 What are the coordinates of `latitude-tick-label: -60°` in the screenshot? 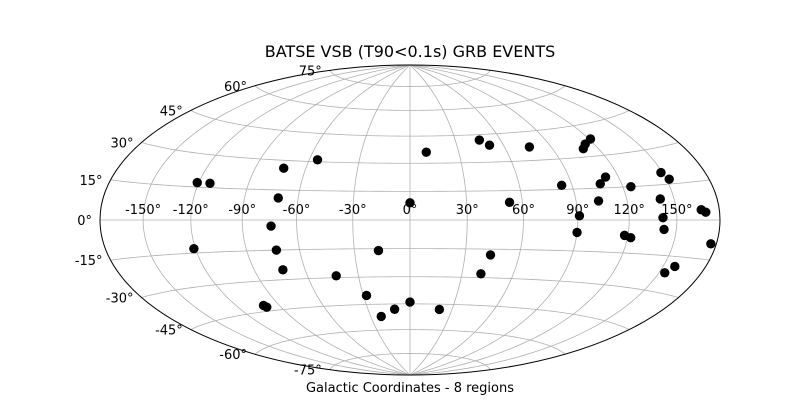 It's located at (233, 355).